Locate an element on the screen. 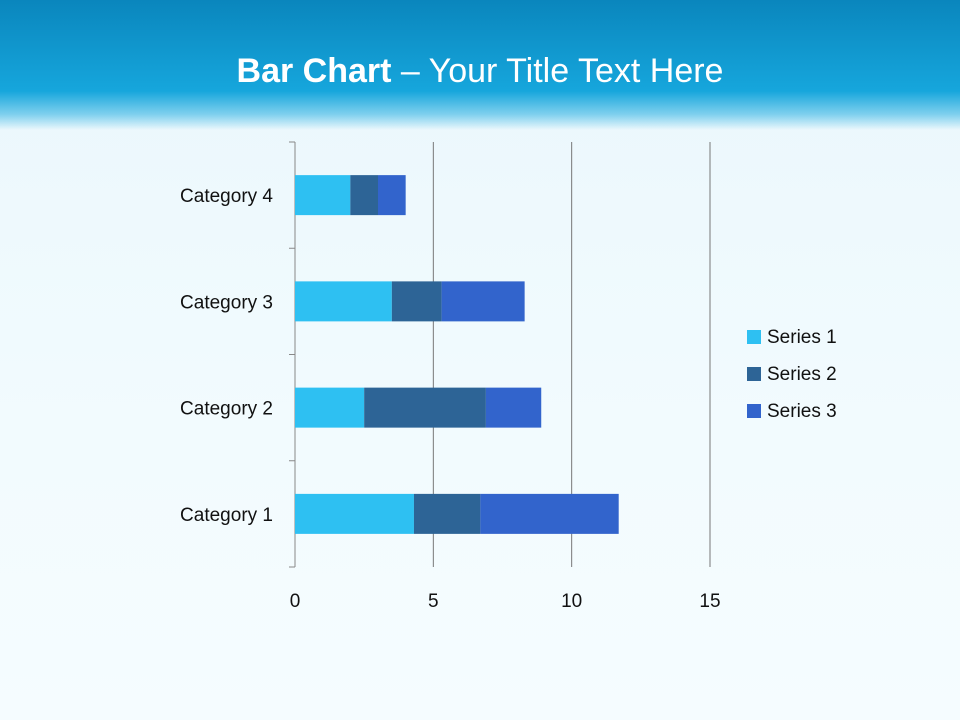  legend-label: Series 2 is located at coordinates (802, 374).